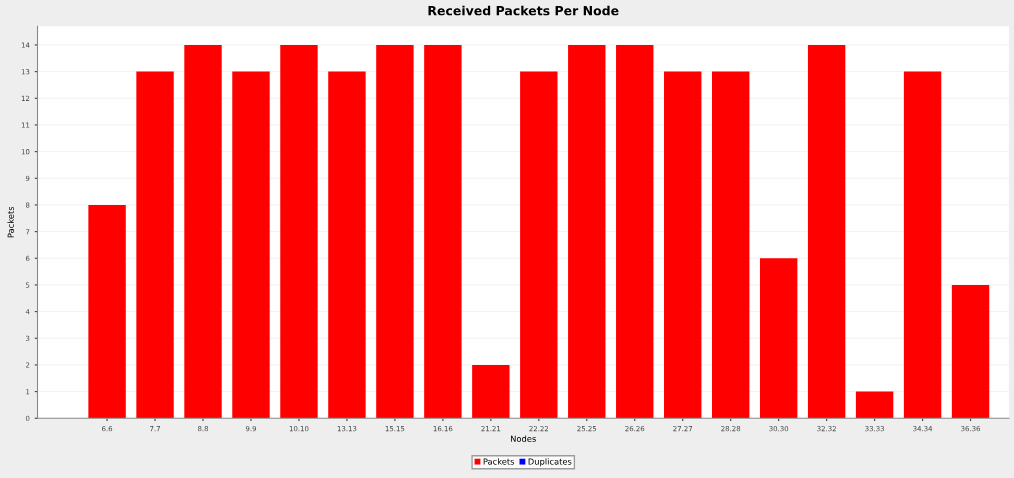 The height and width of the screenshot is (478, 1014). I want to click on y-axis-title: Packets, so click(10, 222).